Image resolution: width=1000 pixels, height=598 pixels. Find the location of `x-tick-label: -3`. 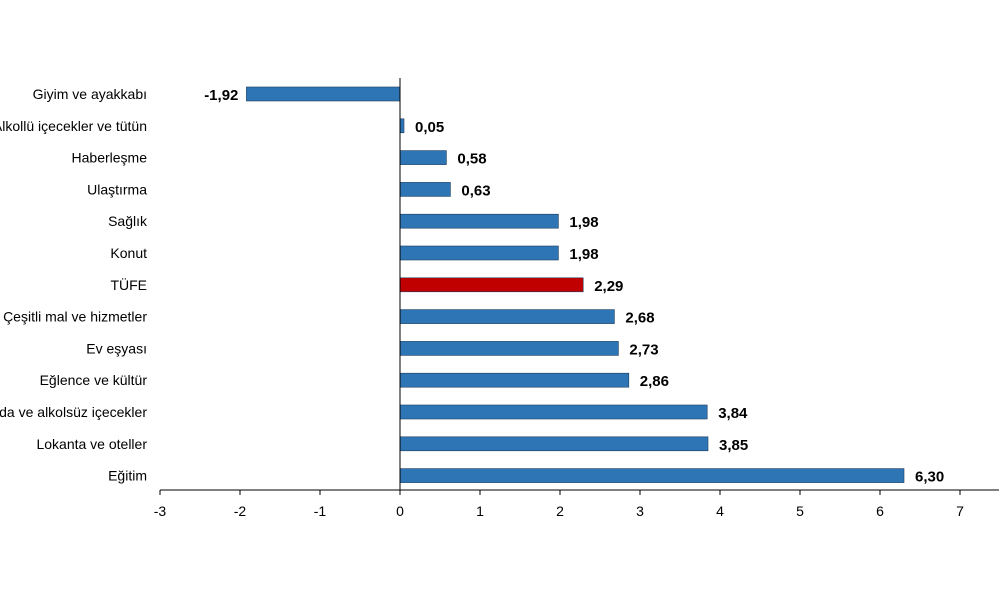

x-tick-label: -3 is located at coordinates (160, 511).